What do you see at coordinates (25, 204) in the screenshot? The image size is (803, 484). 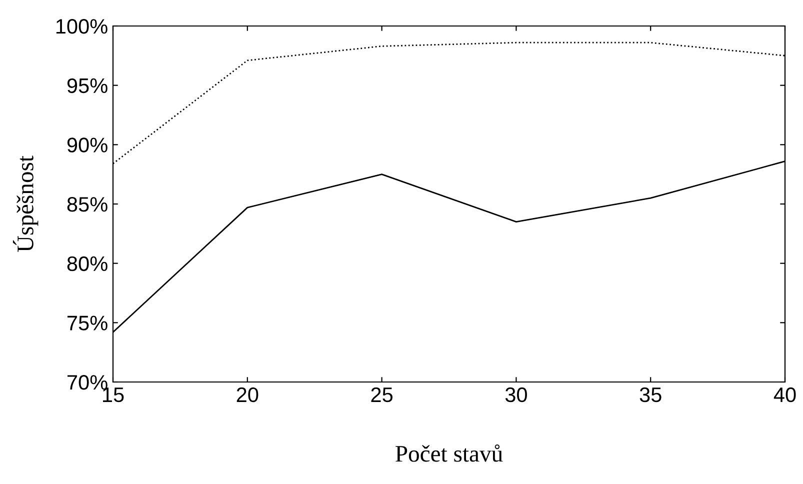 I see `y-axis-title: Úspěšnost` at bounding box center [25, 204].